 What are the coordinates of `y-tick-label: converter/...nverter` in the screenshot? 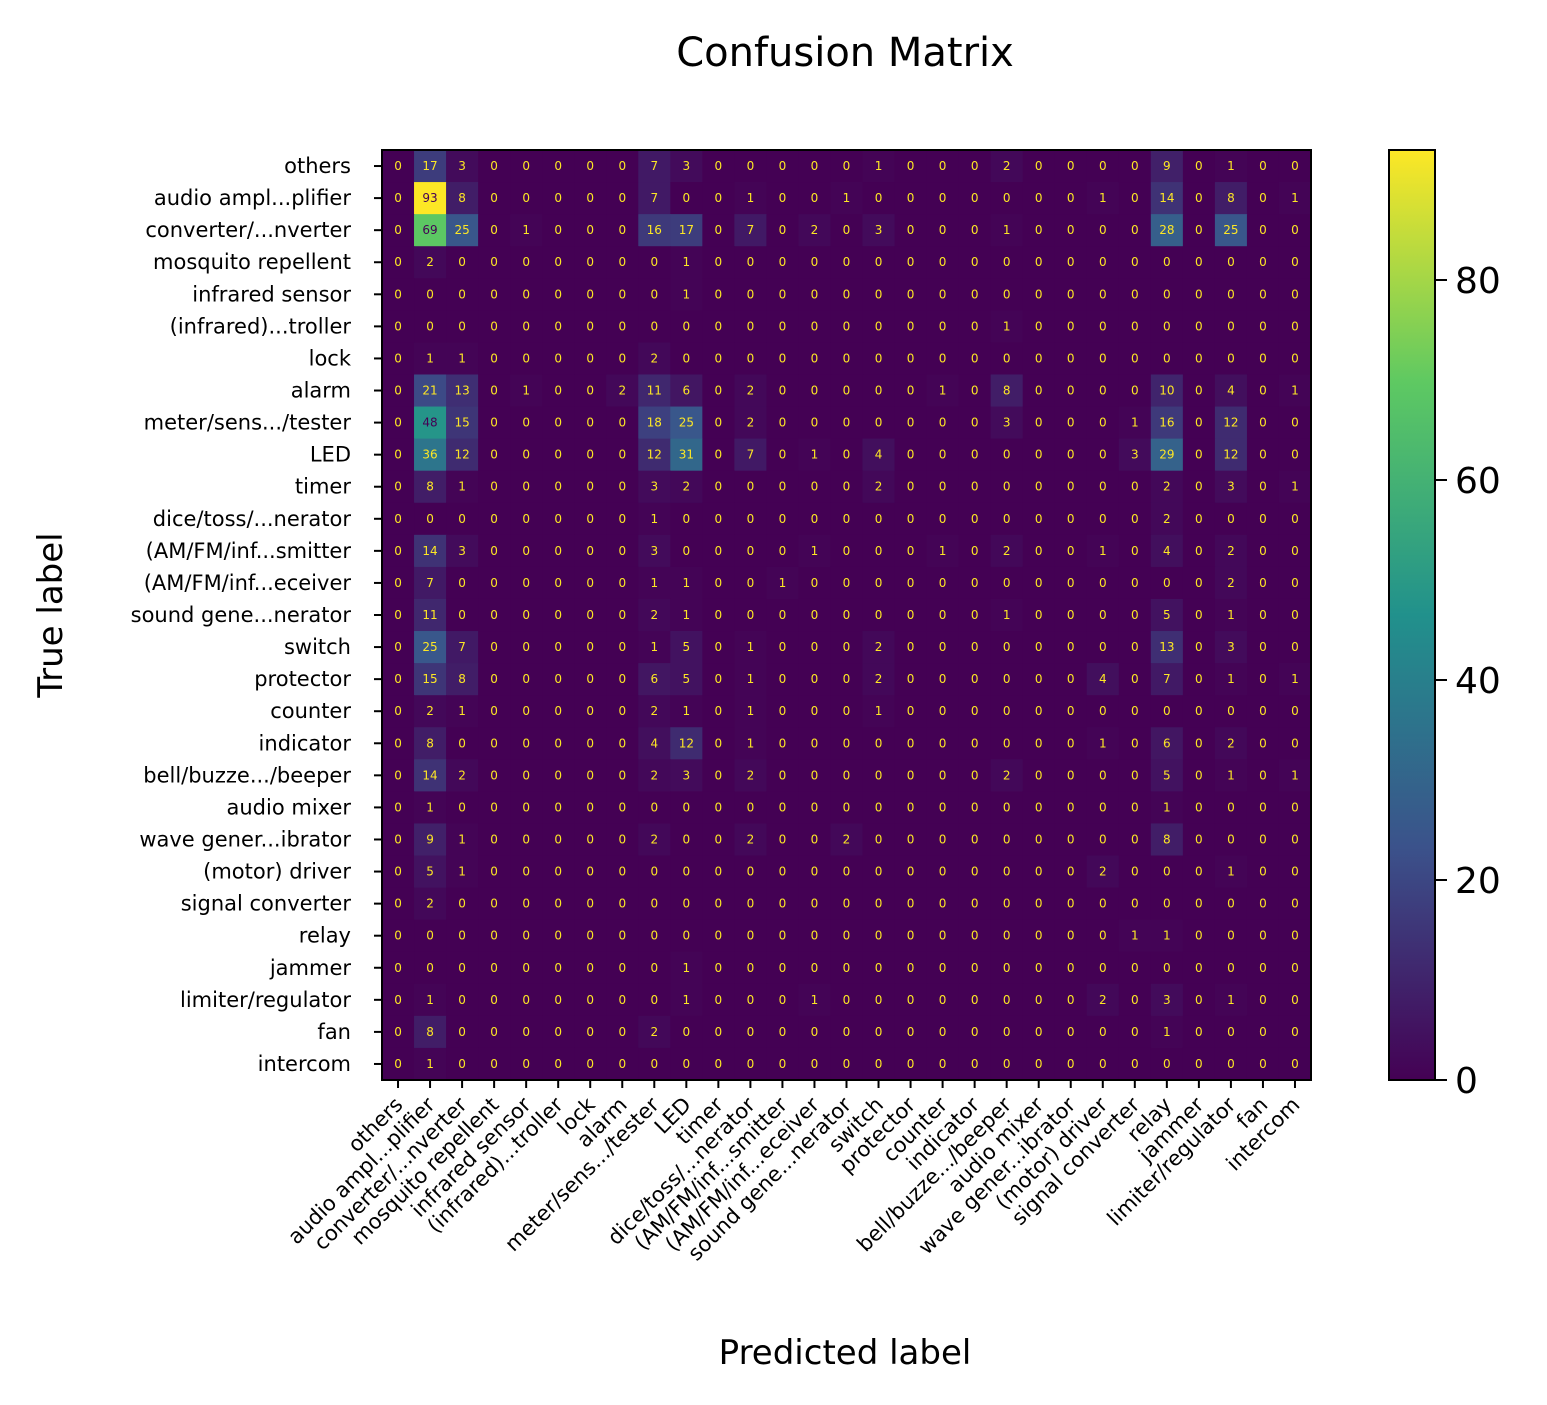 It's located at (248, 230).